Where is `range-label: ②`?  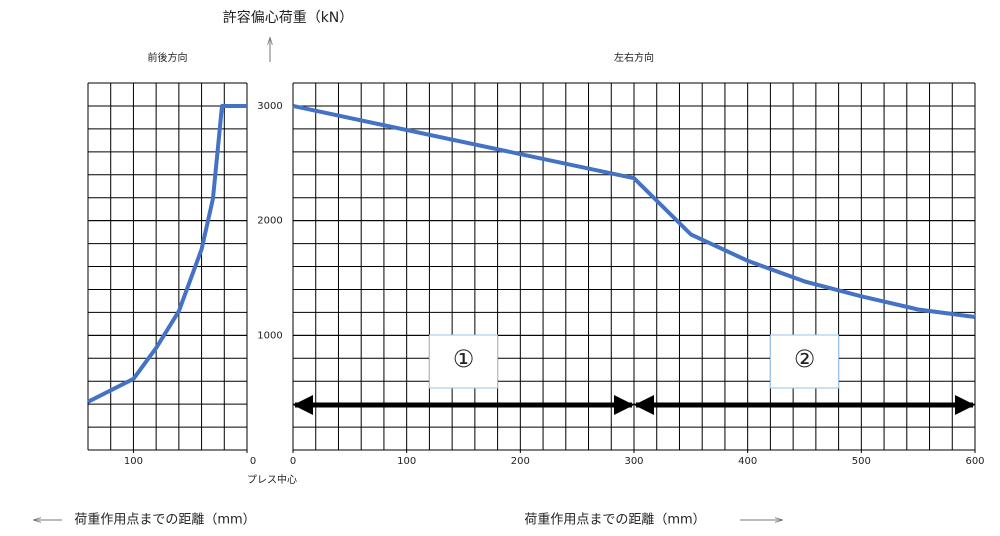
range-label: ② is located at coordinates (805, 359).